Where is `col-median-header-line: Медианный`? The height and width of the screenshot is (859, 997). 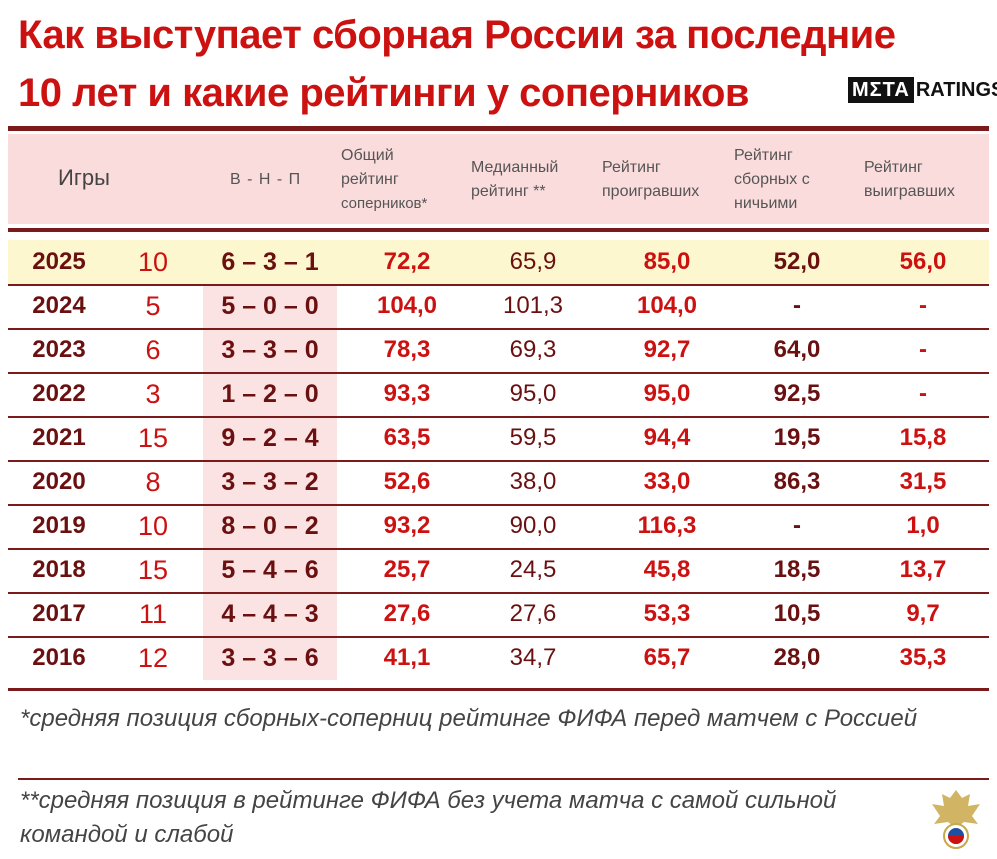
col-median-header-line: Медианный is located at coordinates (515, 167).